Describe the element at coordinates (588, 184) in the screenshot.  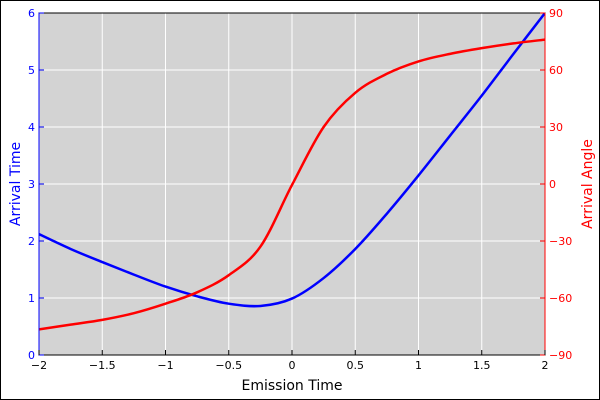
I see `right-y-axis-title: Arrival Angle` at that location.